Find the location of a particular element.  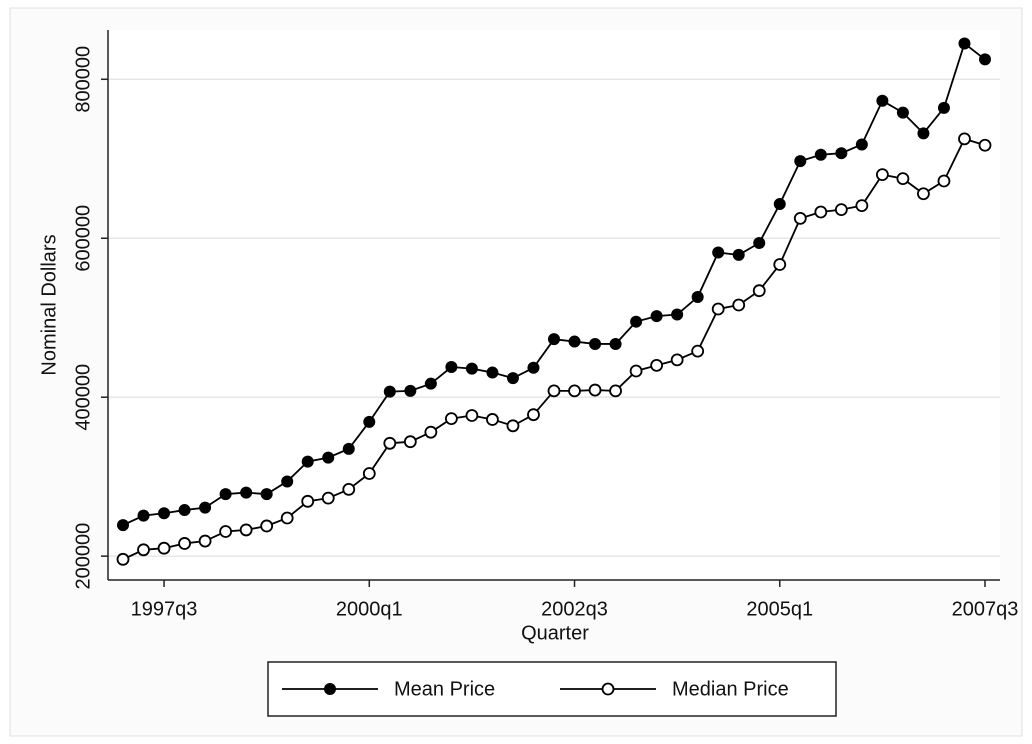

y-tick-label: 400000 is located at coordinates (83, 397).